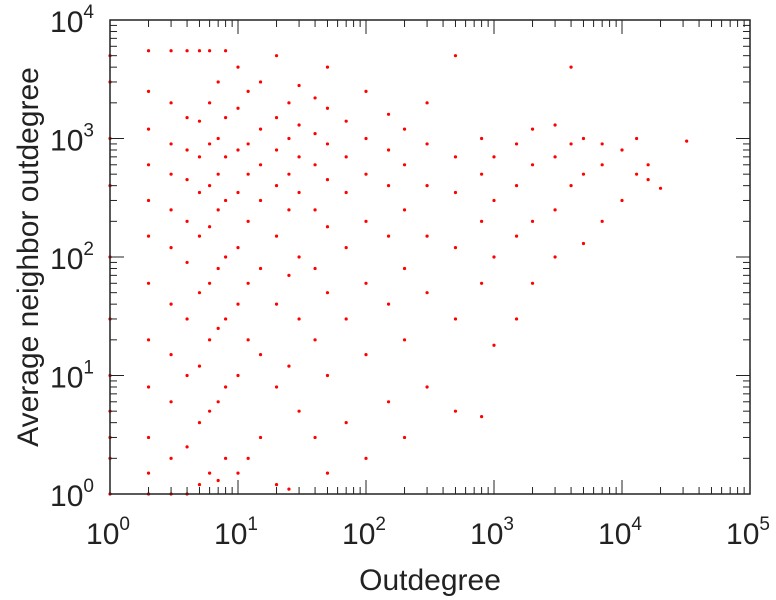 The height and width of the screenshot is (600, 776). What do you see at coordinates (72, 494) in the screenshot?
I see `y-tick-label: 10⁰` at bounding box center [72, 494].